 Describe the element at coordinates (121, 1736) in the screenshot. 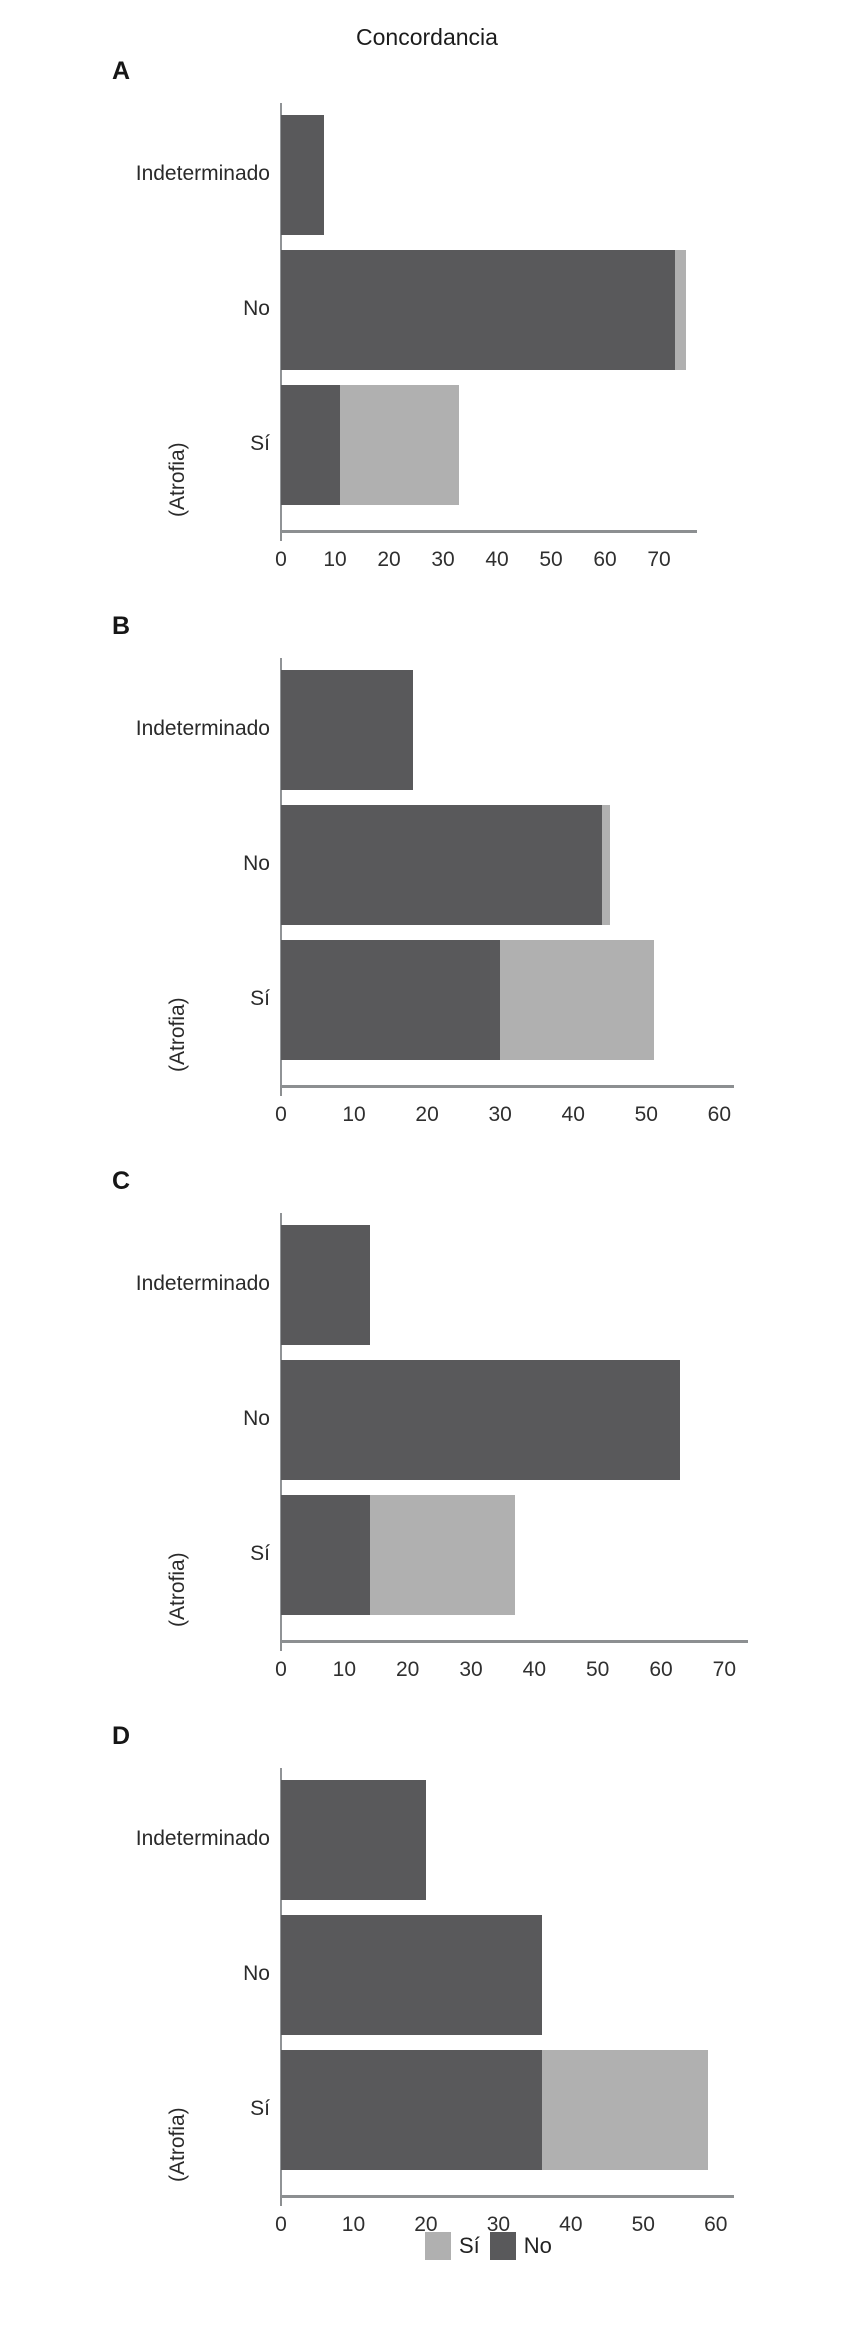

I see `panel-label-D: D` at that location.